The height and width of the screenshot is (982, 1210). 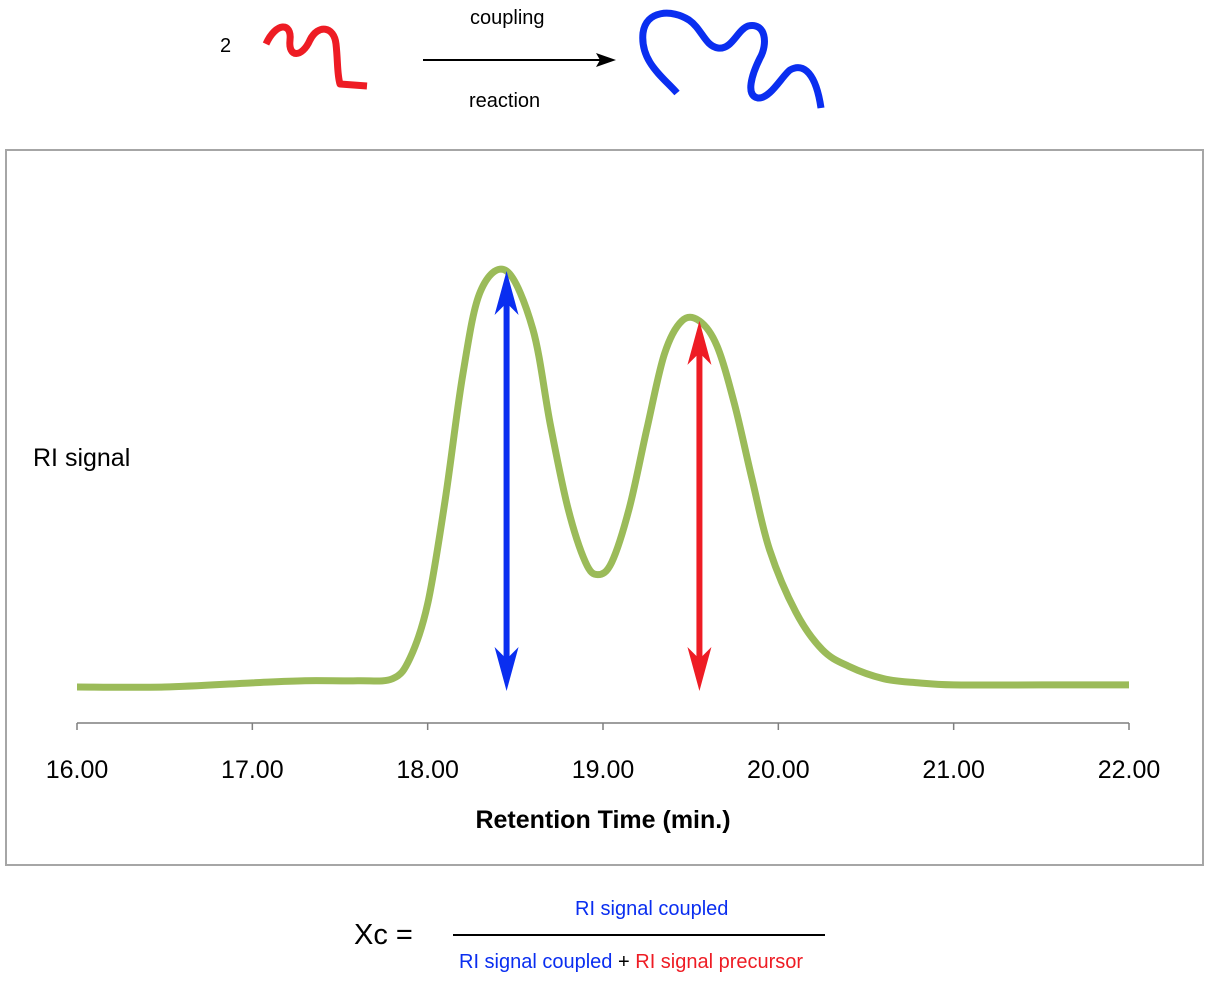 I want to click on formula-denominator: RI signal coupled + RI signal precursor, so click(x=631, y=962).